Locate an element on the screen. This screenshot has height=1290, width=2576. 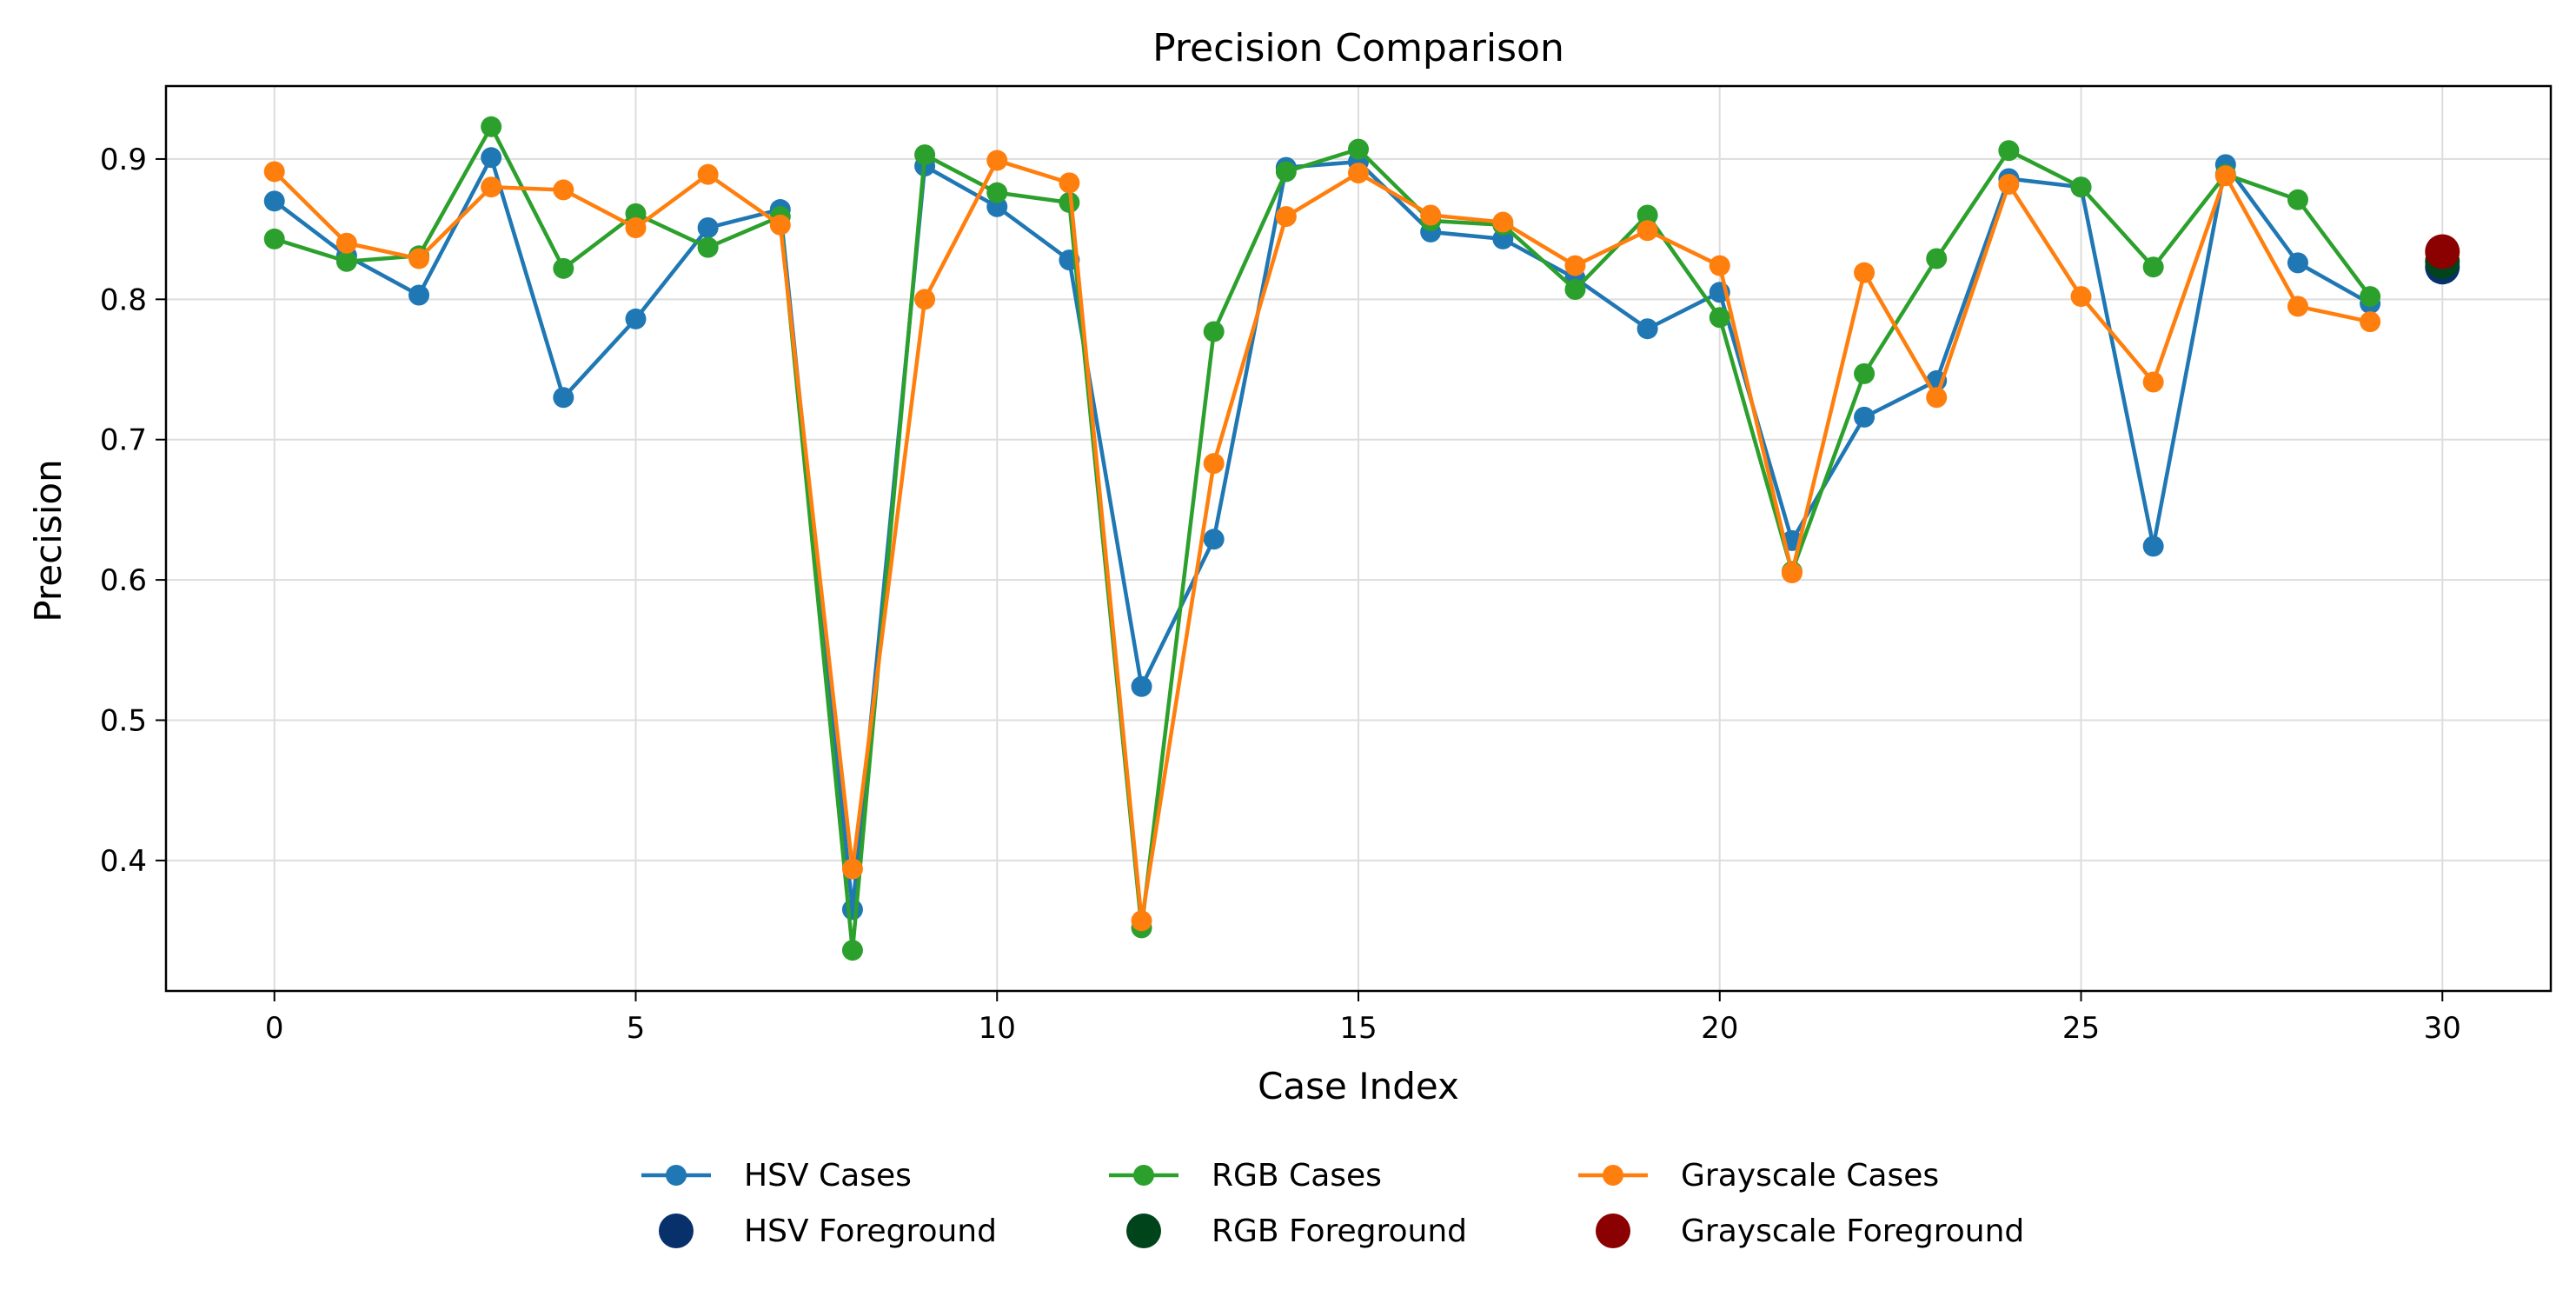
legend-entry: Grayscale Cases is located at coordinates (1758, 1176).